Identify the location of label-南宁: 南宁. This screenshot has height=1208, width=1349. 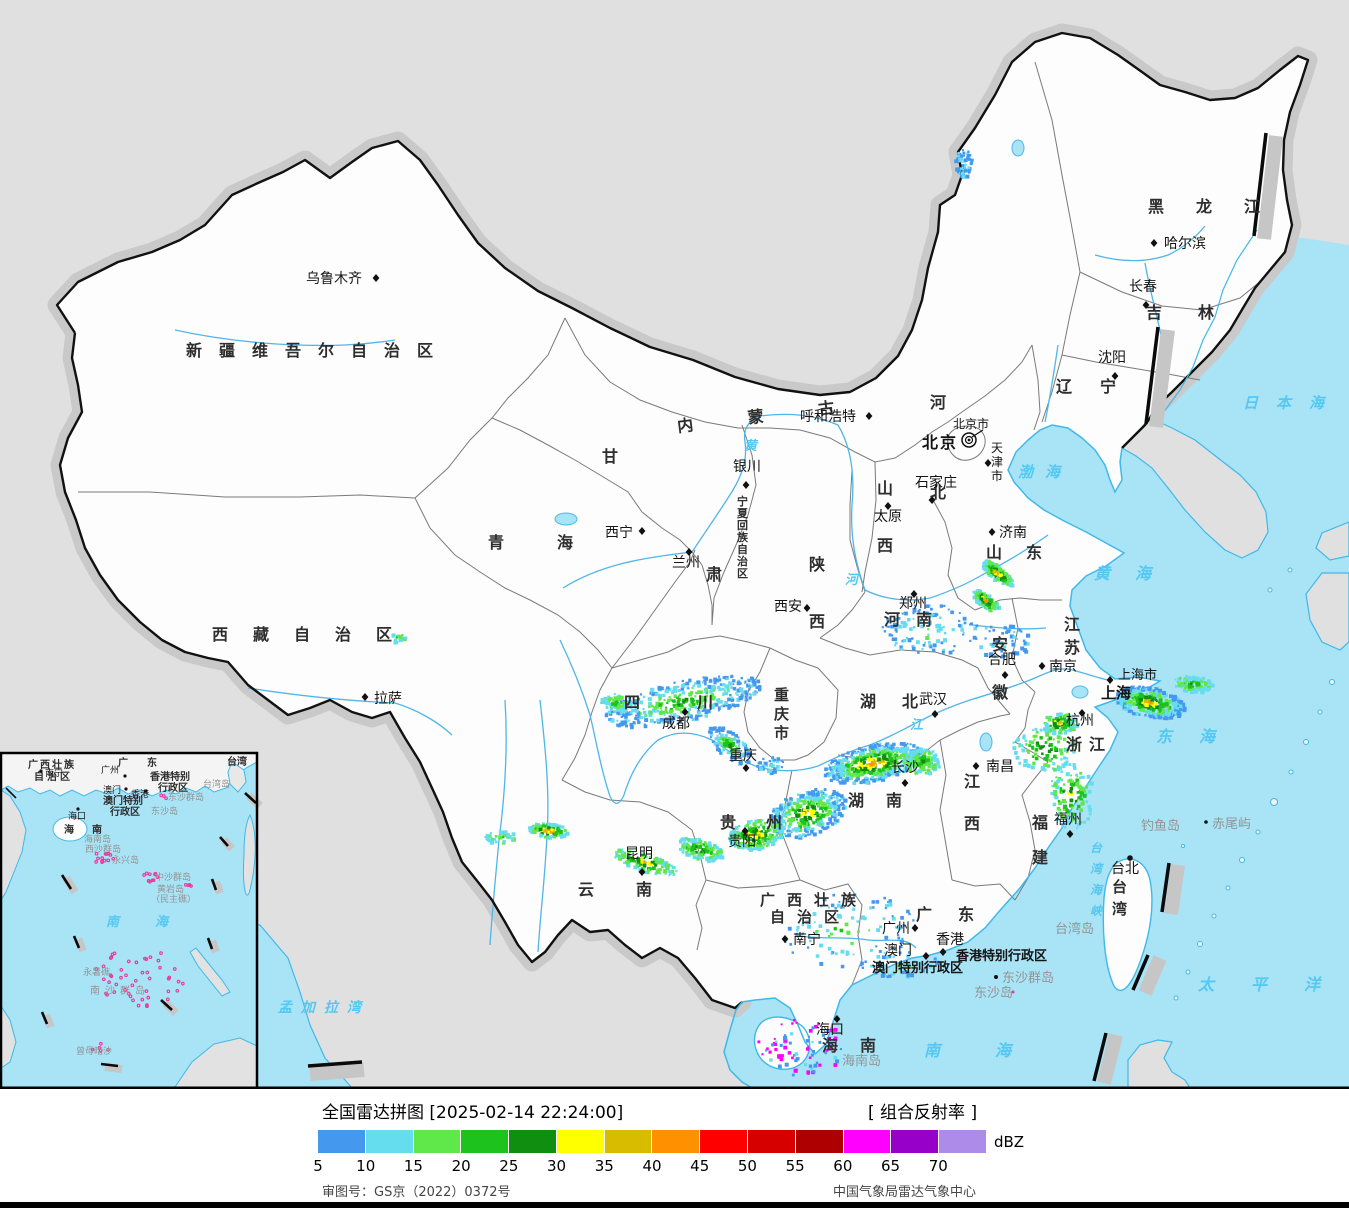
(807, 939).